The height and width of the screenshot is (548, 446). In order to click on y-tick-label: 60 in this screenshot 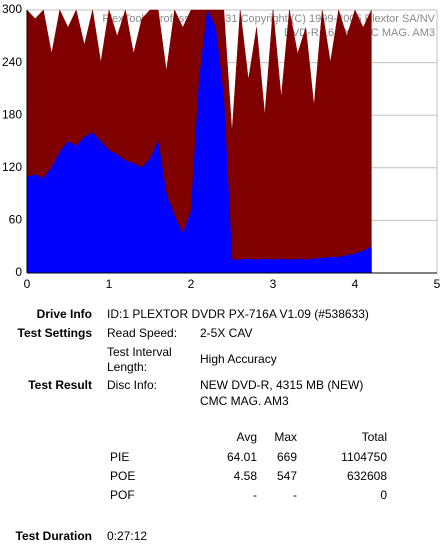, I will do `click(16, 220)`.